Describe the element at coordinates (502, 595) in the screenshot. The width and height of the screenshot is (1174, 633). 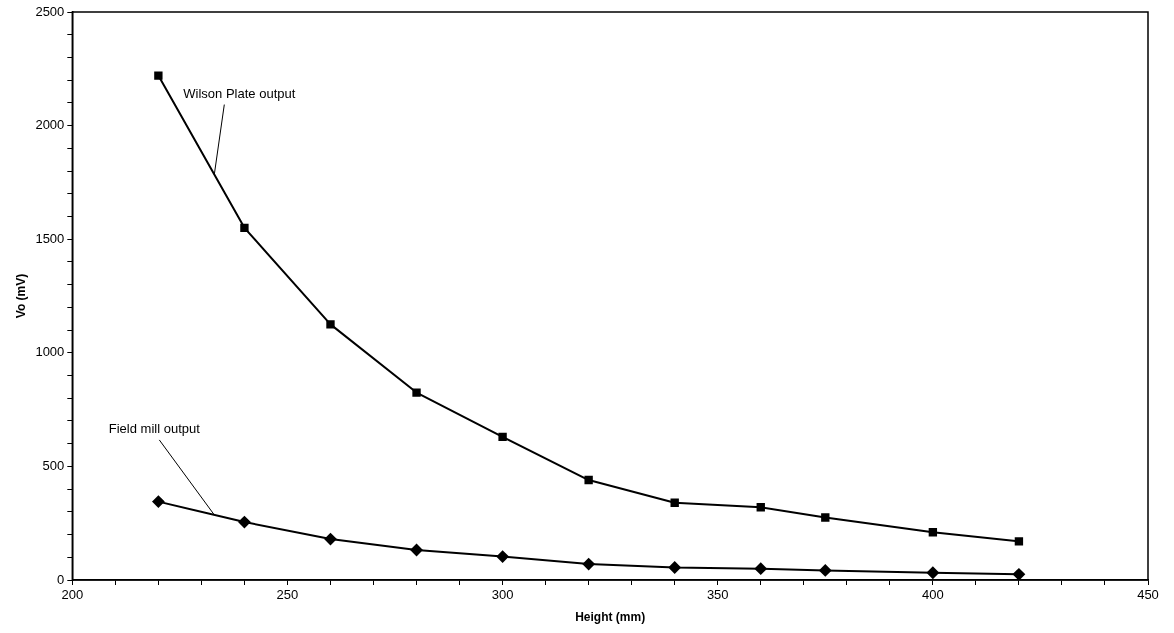
I see `x-tick-label: 300` at that location.